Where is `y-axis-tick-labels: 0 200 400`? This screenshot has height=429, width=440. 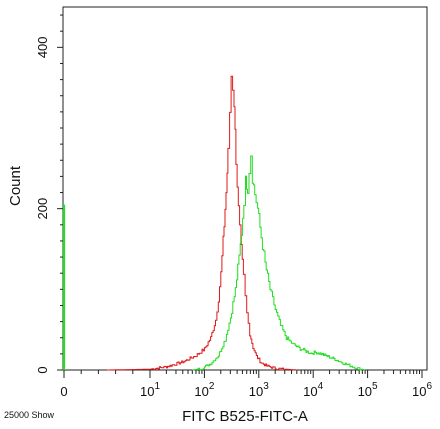 y-axis-tick-labels: 0 200 400 is located at coordinates (42, 204).